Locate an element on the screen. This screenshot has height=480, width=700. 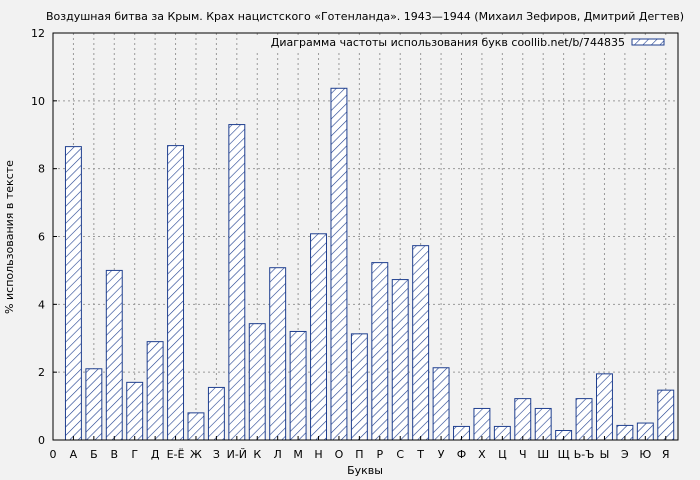
y-tick-label: 12 is located at coordinates (38, 33).